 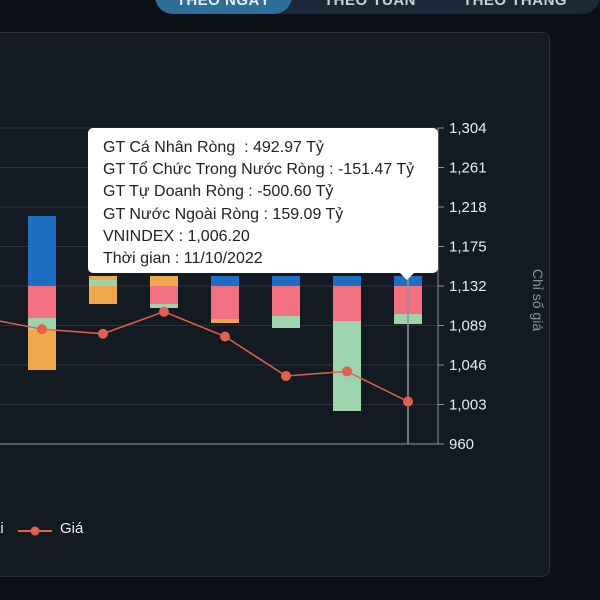 I want to click on legend-price-marker, so click(x=35, y=531).